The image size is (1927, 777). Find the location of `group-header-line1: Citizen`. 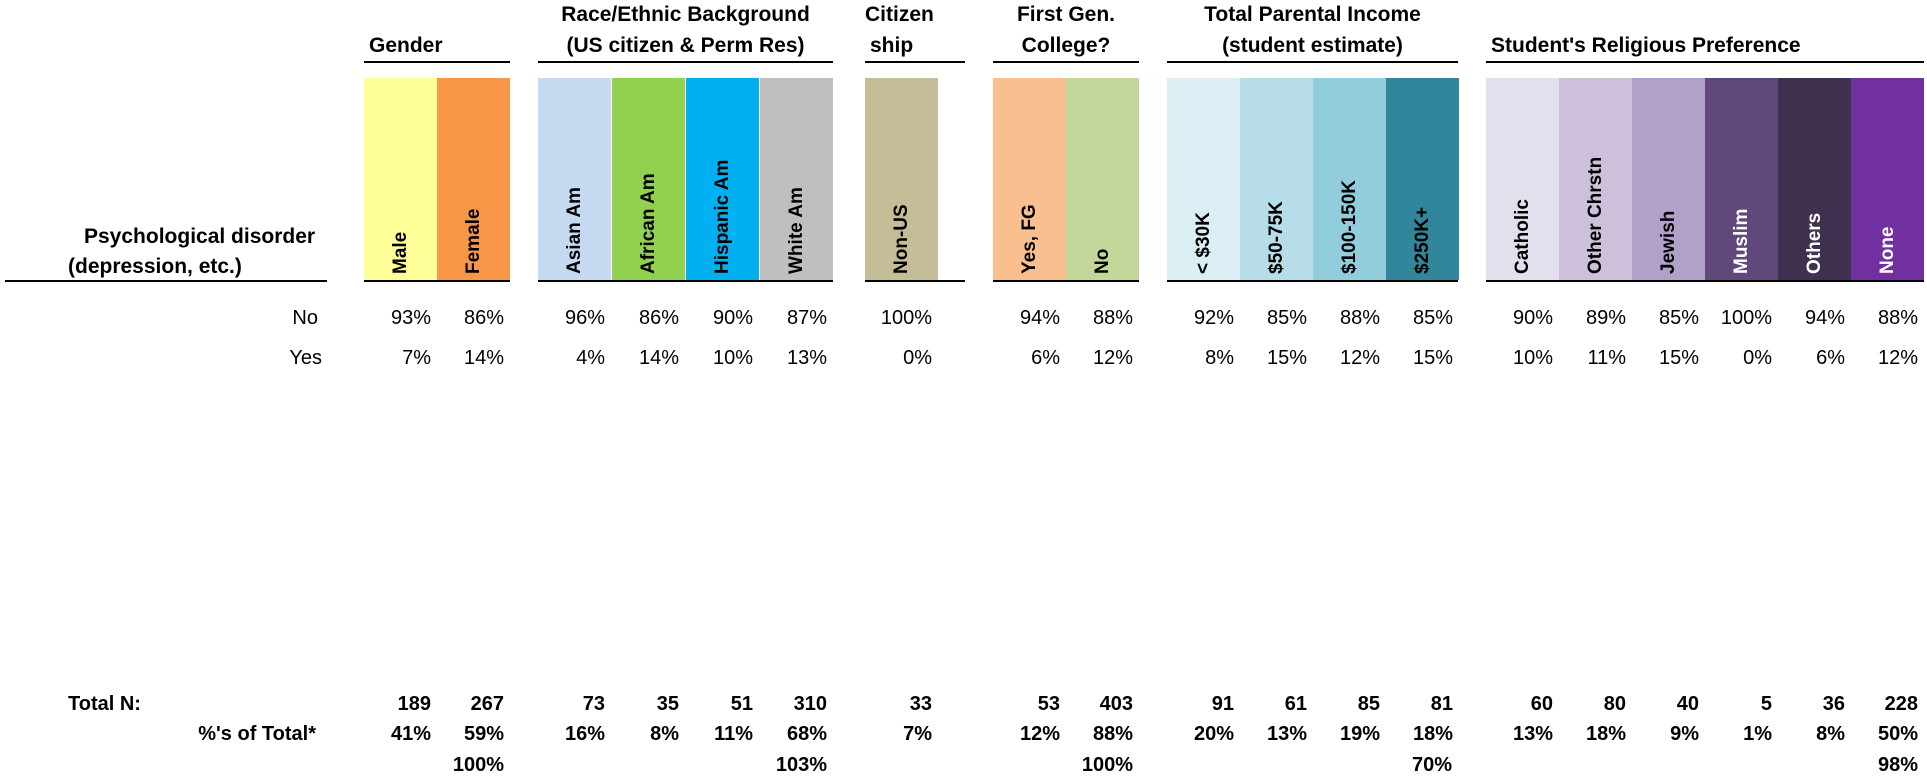

group-header-line1: Citizen is located at coordinates (899, 14).